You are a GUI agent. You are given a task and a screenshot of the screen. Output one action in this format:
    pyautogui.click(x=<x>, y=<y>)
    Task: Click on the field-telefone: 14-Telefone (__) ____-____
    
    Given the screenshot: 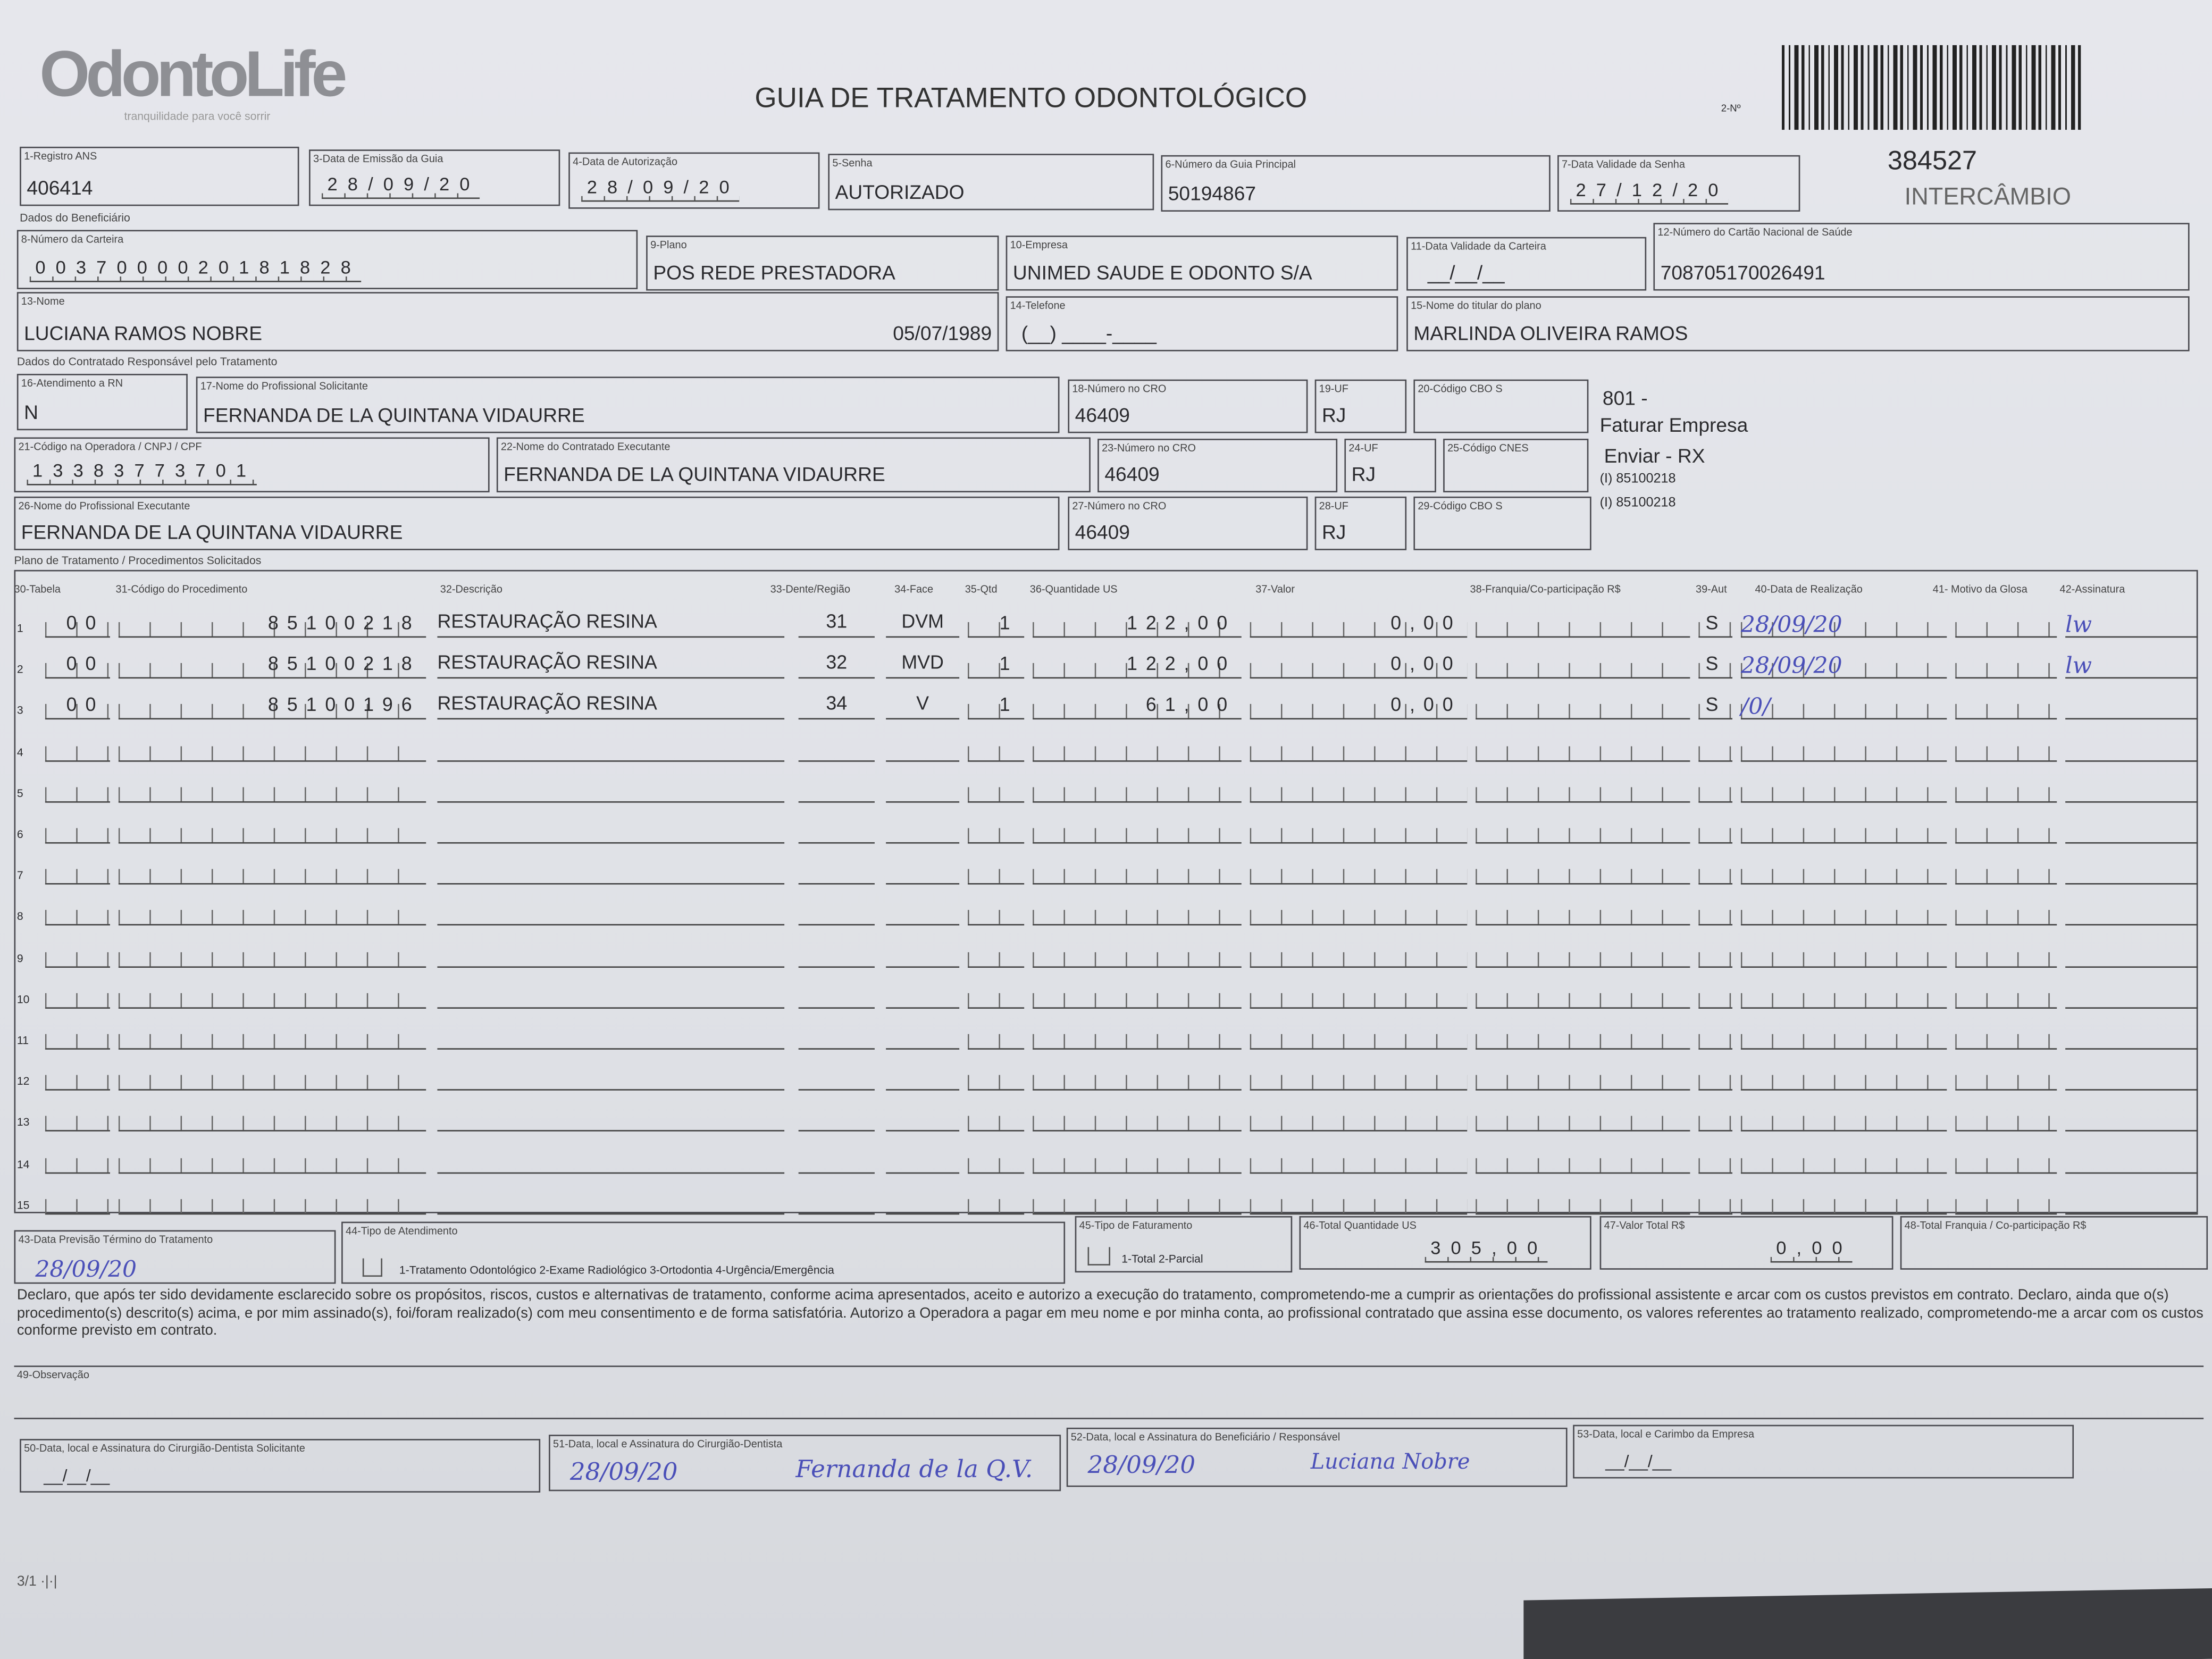 What is the action you would take?
    pyautogui.click(x=1202, y=323)
    